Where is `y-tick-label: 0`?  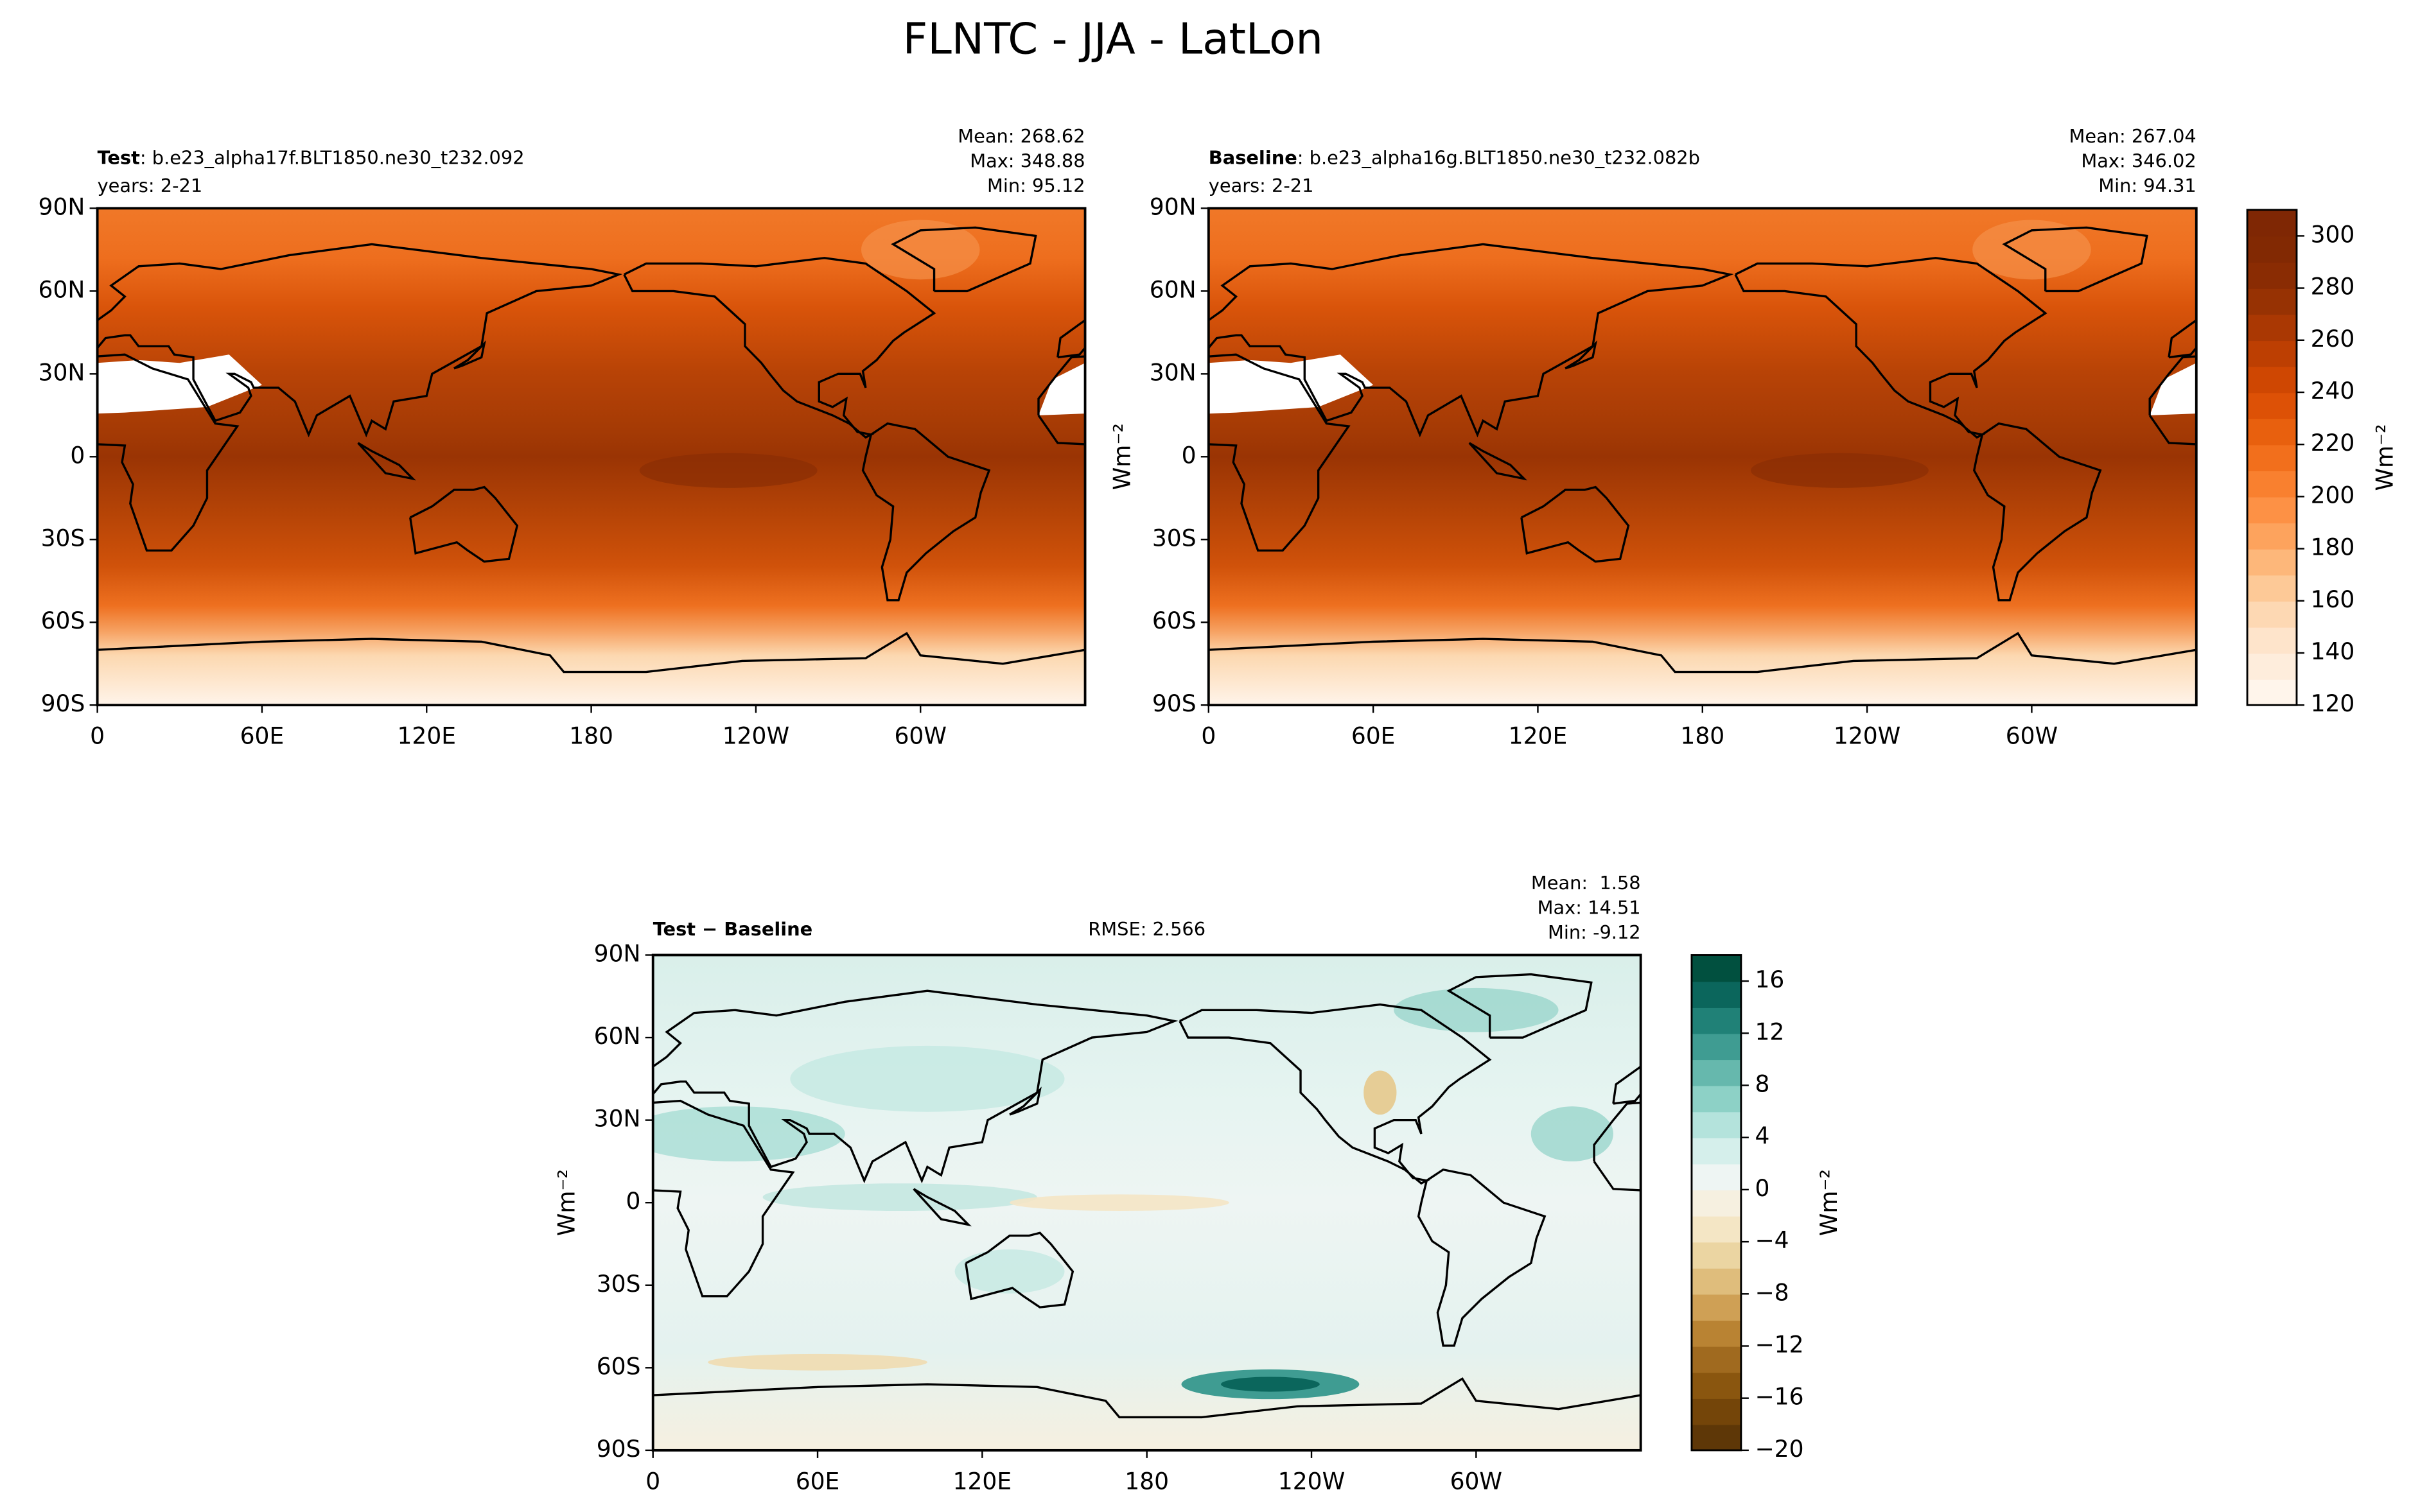 y-tick-label: 0 is located at coordinates (78, 455).